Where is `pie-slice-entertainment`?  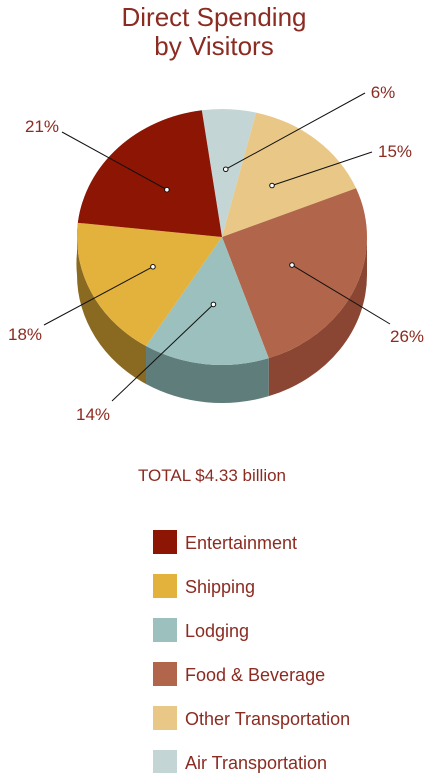 pie-slice-entertainment is located at coordinates (149, 173).